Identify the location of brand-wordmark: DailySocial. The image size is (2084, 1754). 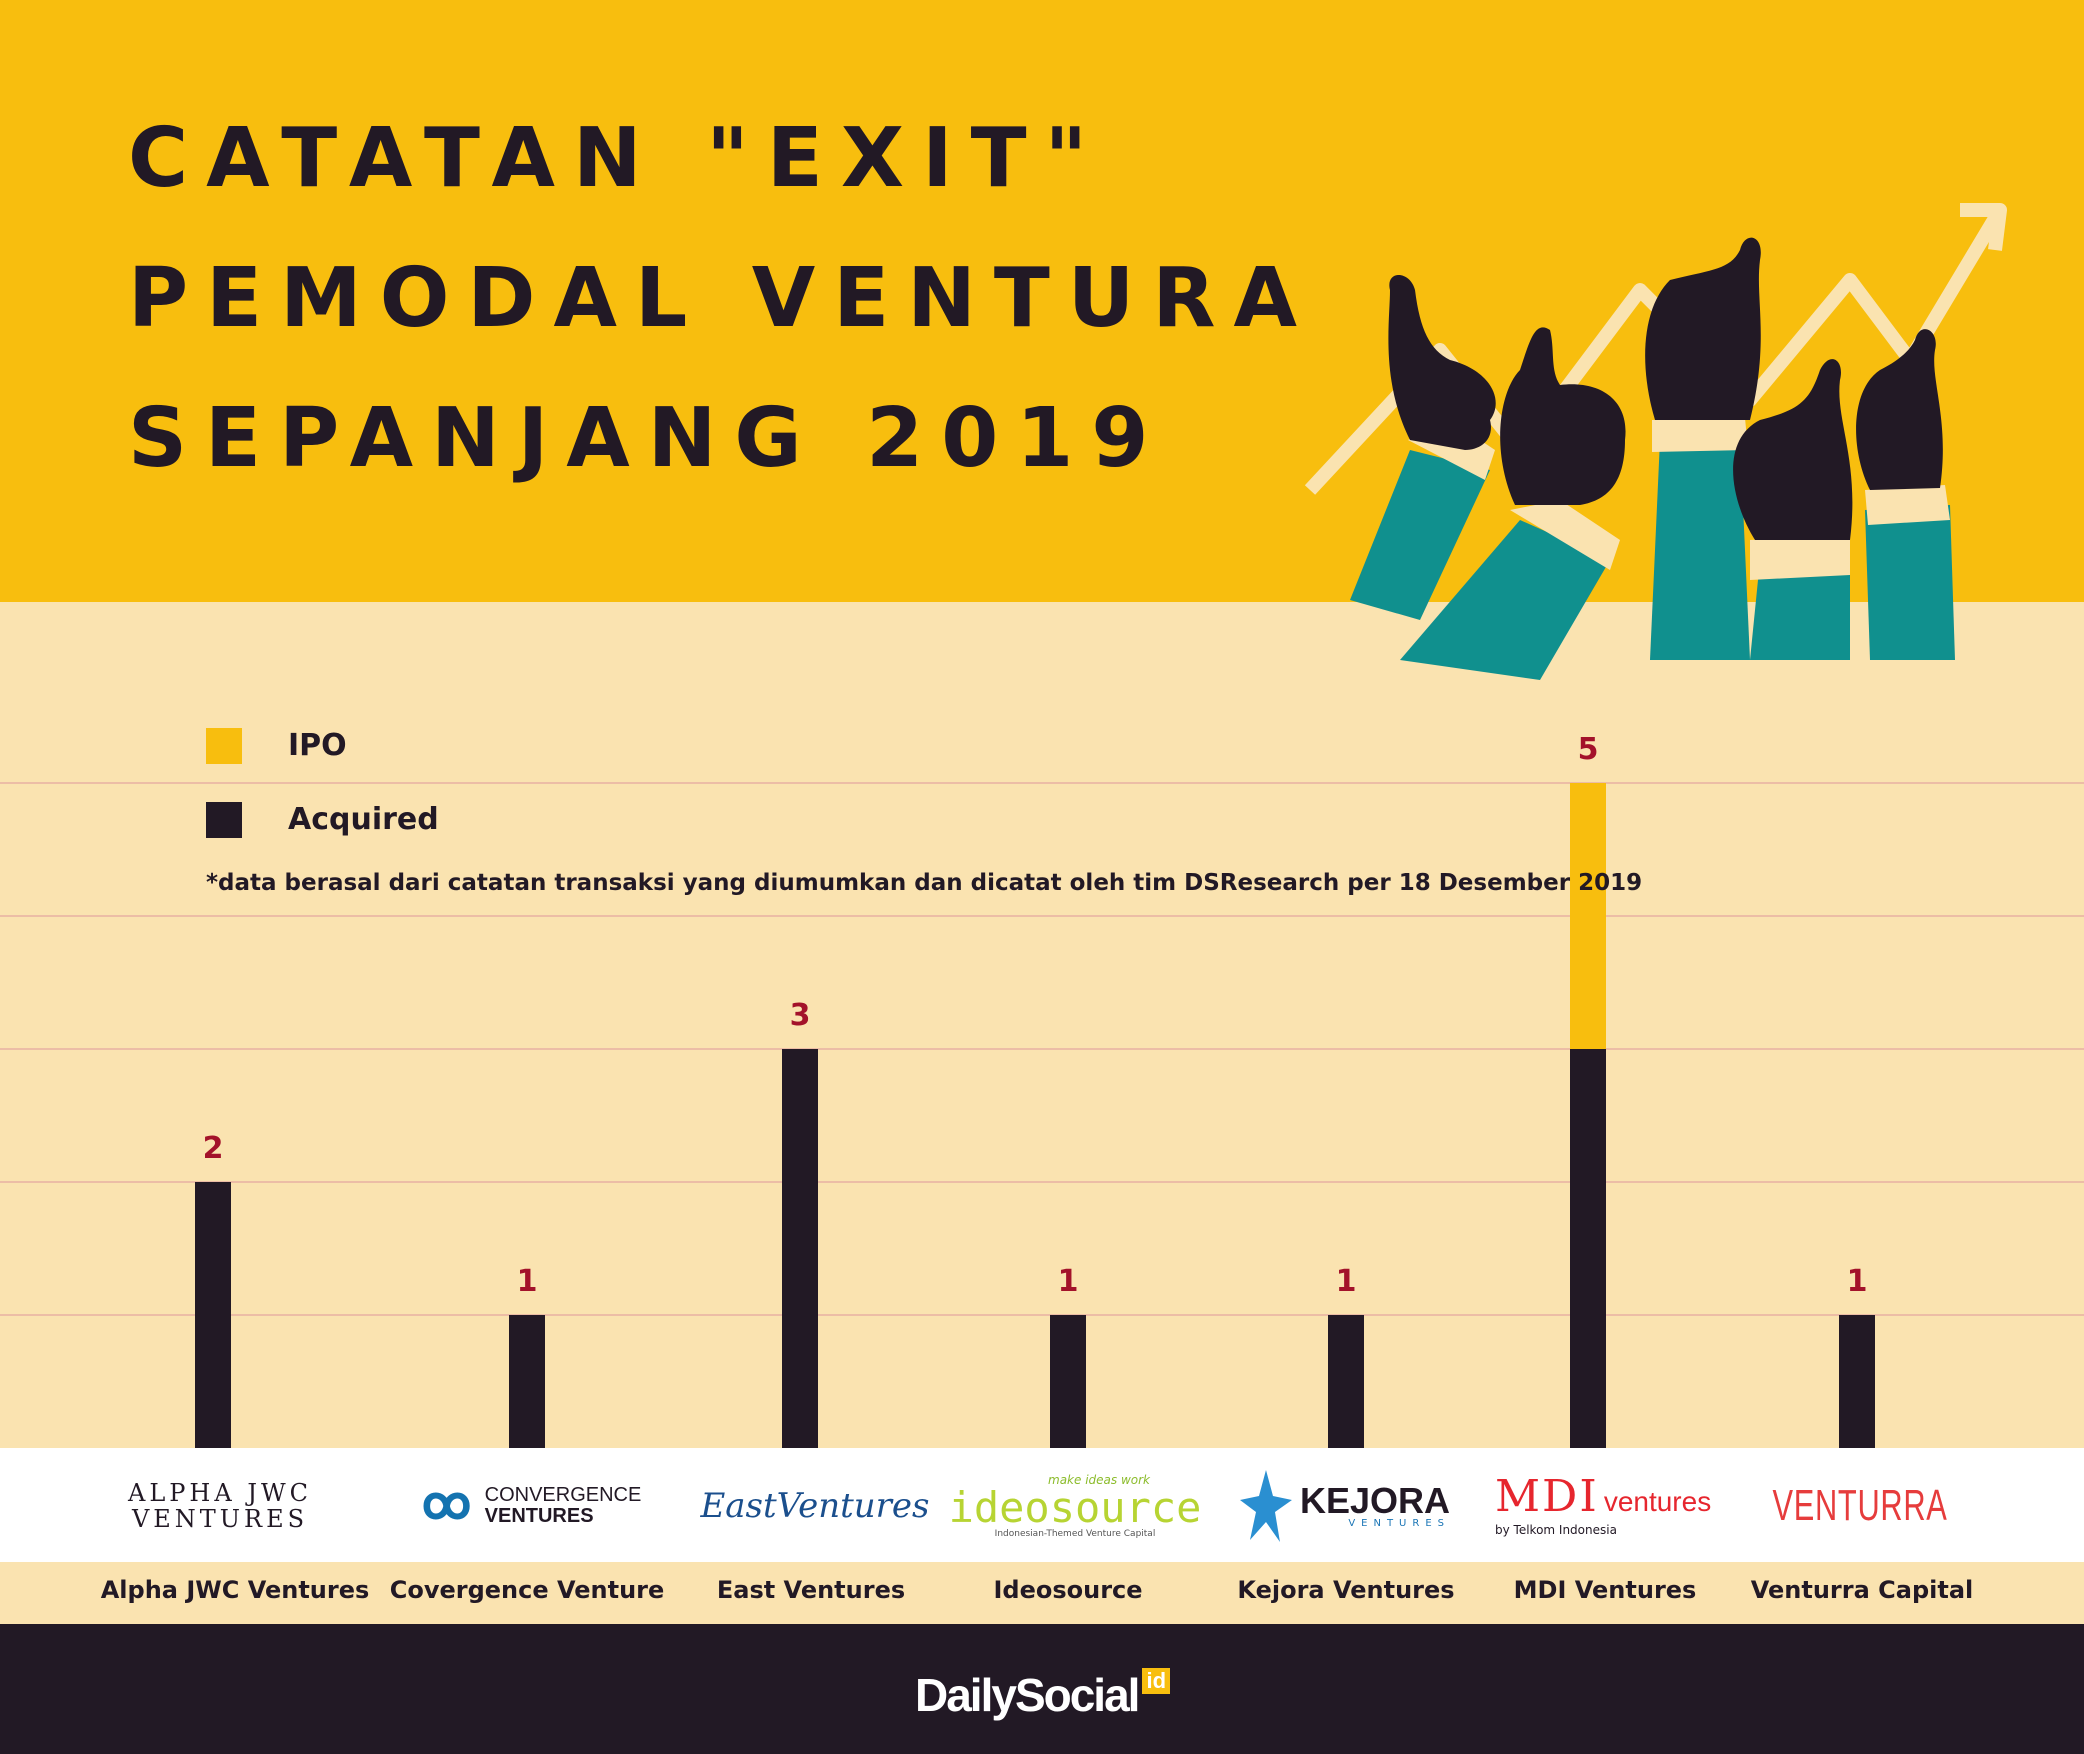
(1027, 1695).